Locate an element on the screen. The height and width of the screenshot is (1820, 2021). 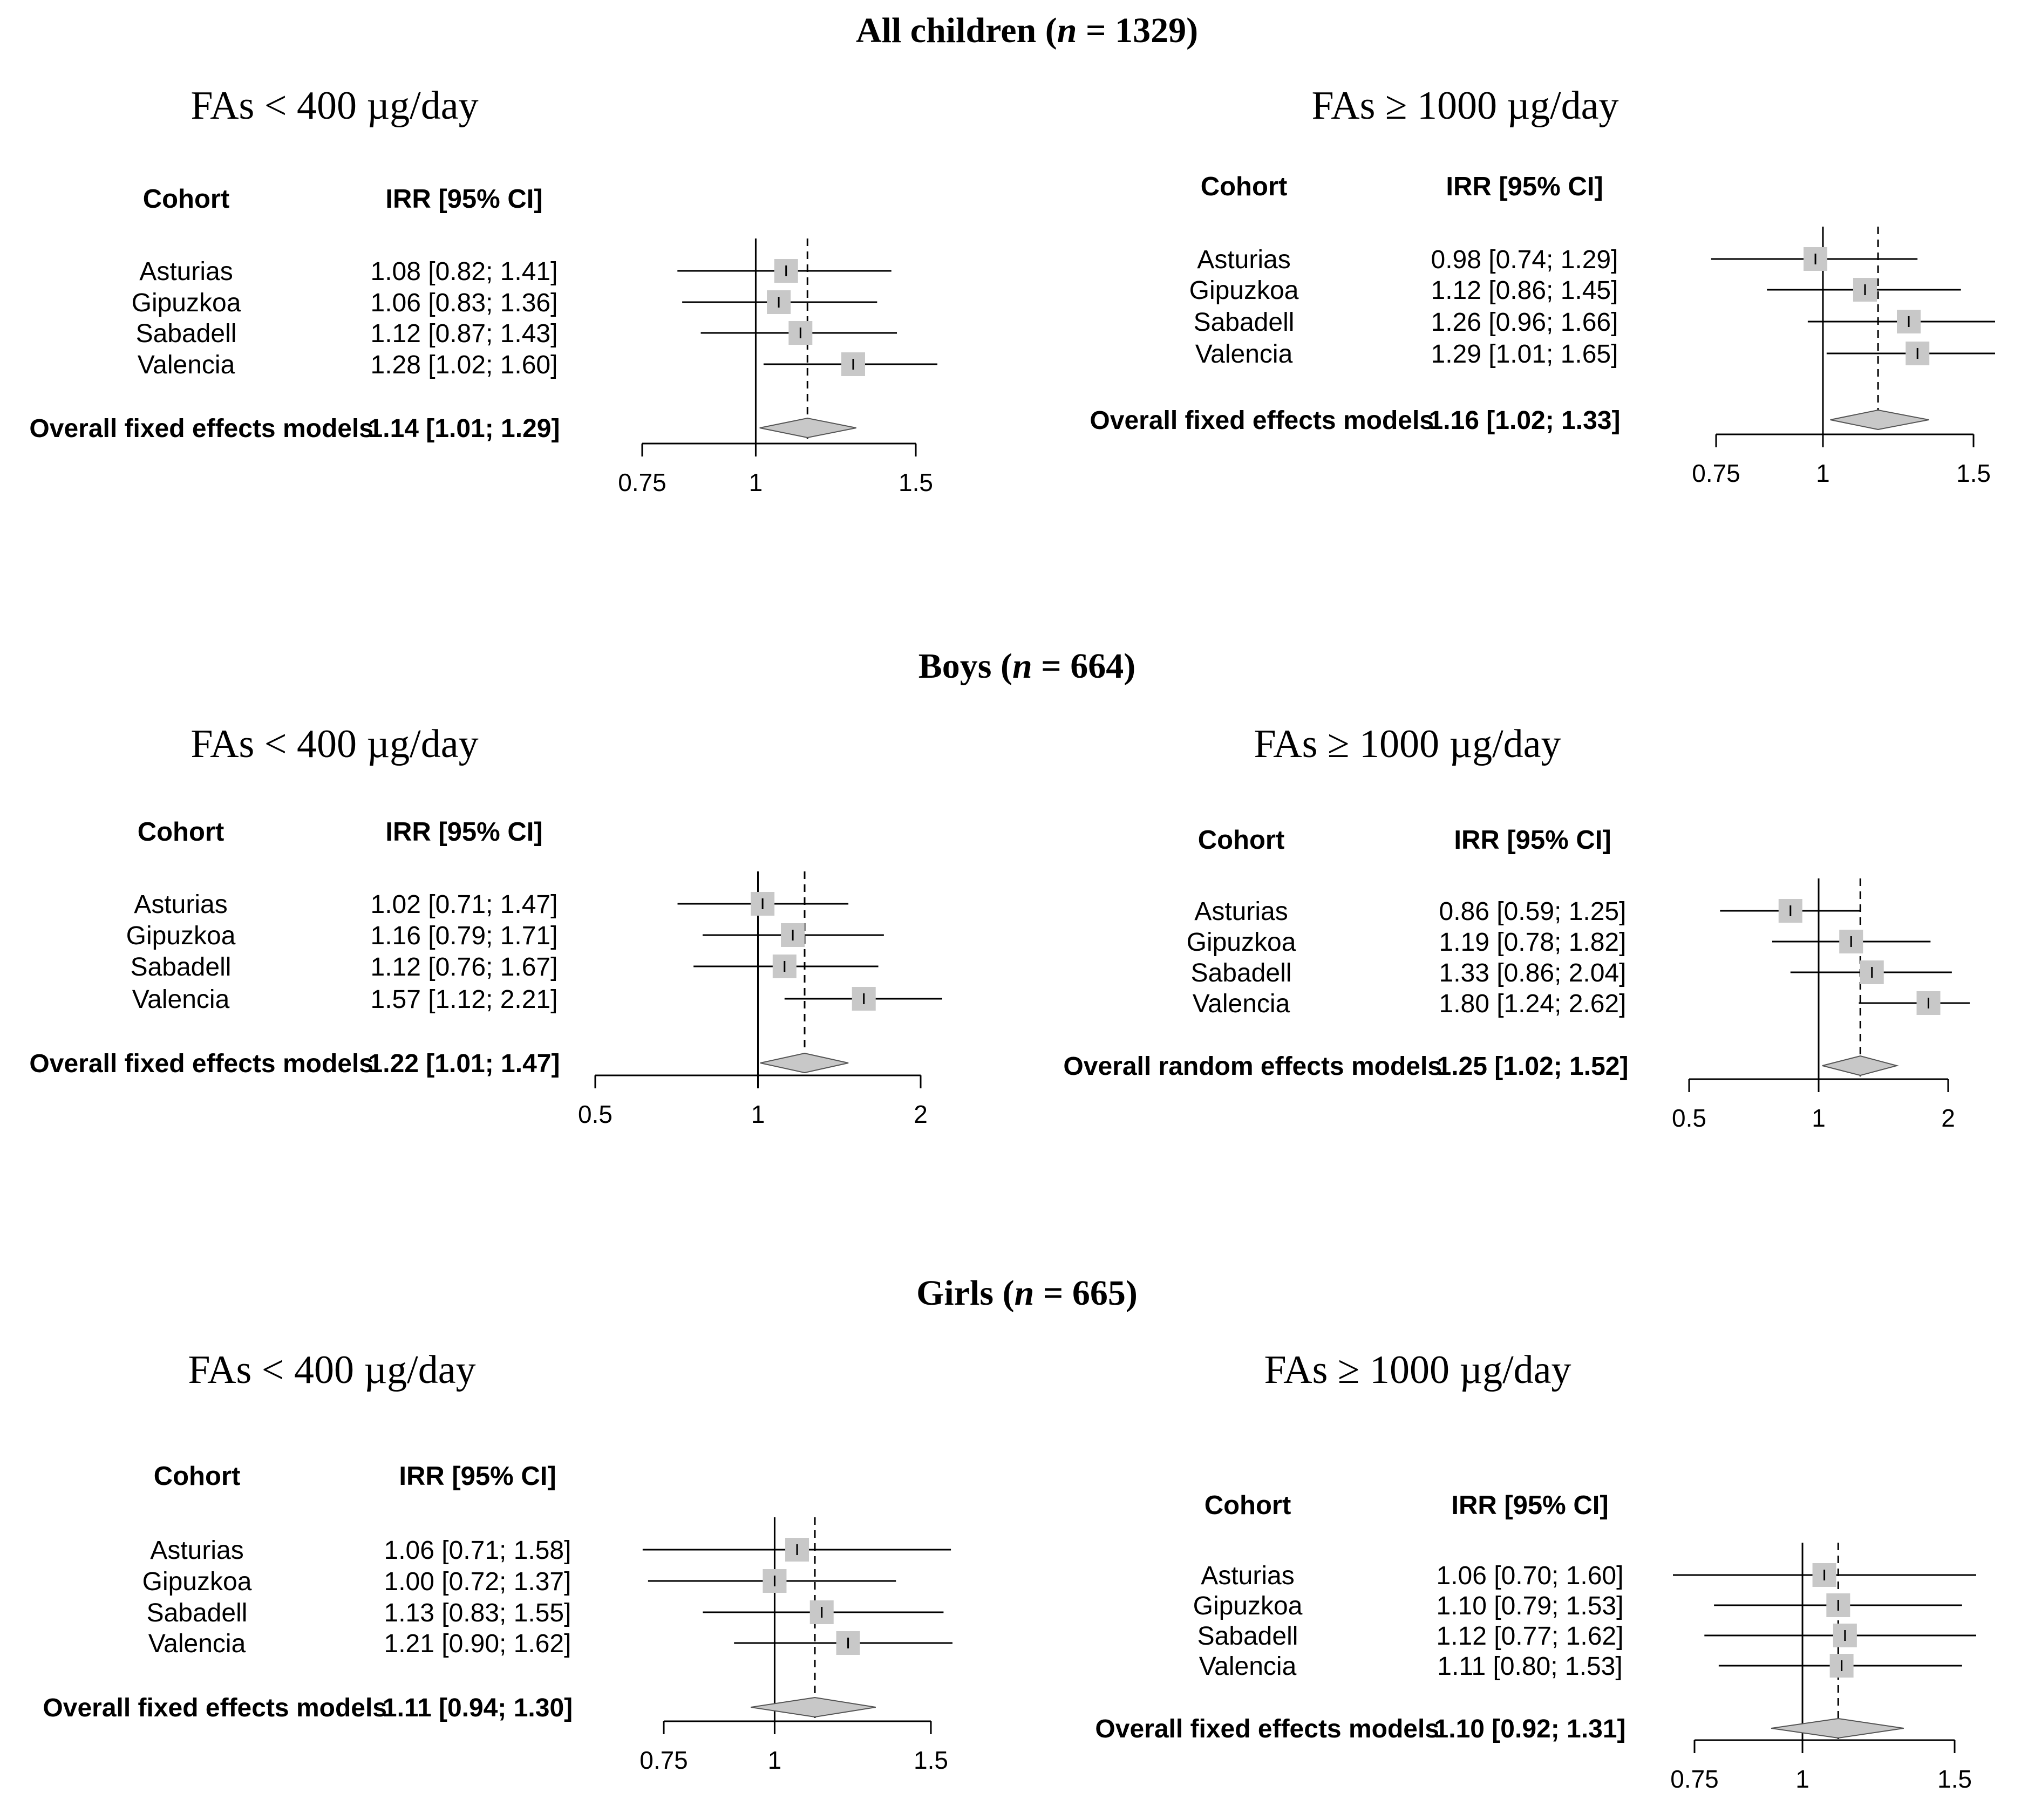
overall-irr-ci-text: 1.10 [0.92; 1.31] is located at coordinates (1530, 1729).